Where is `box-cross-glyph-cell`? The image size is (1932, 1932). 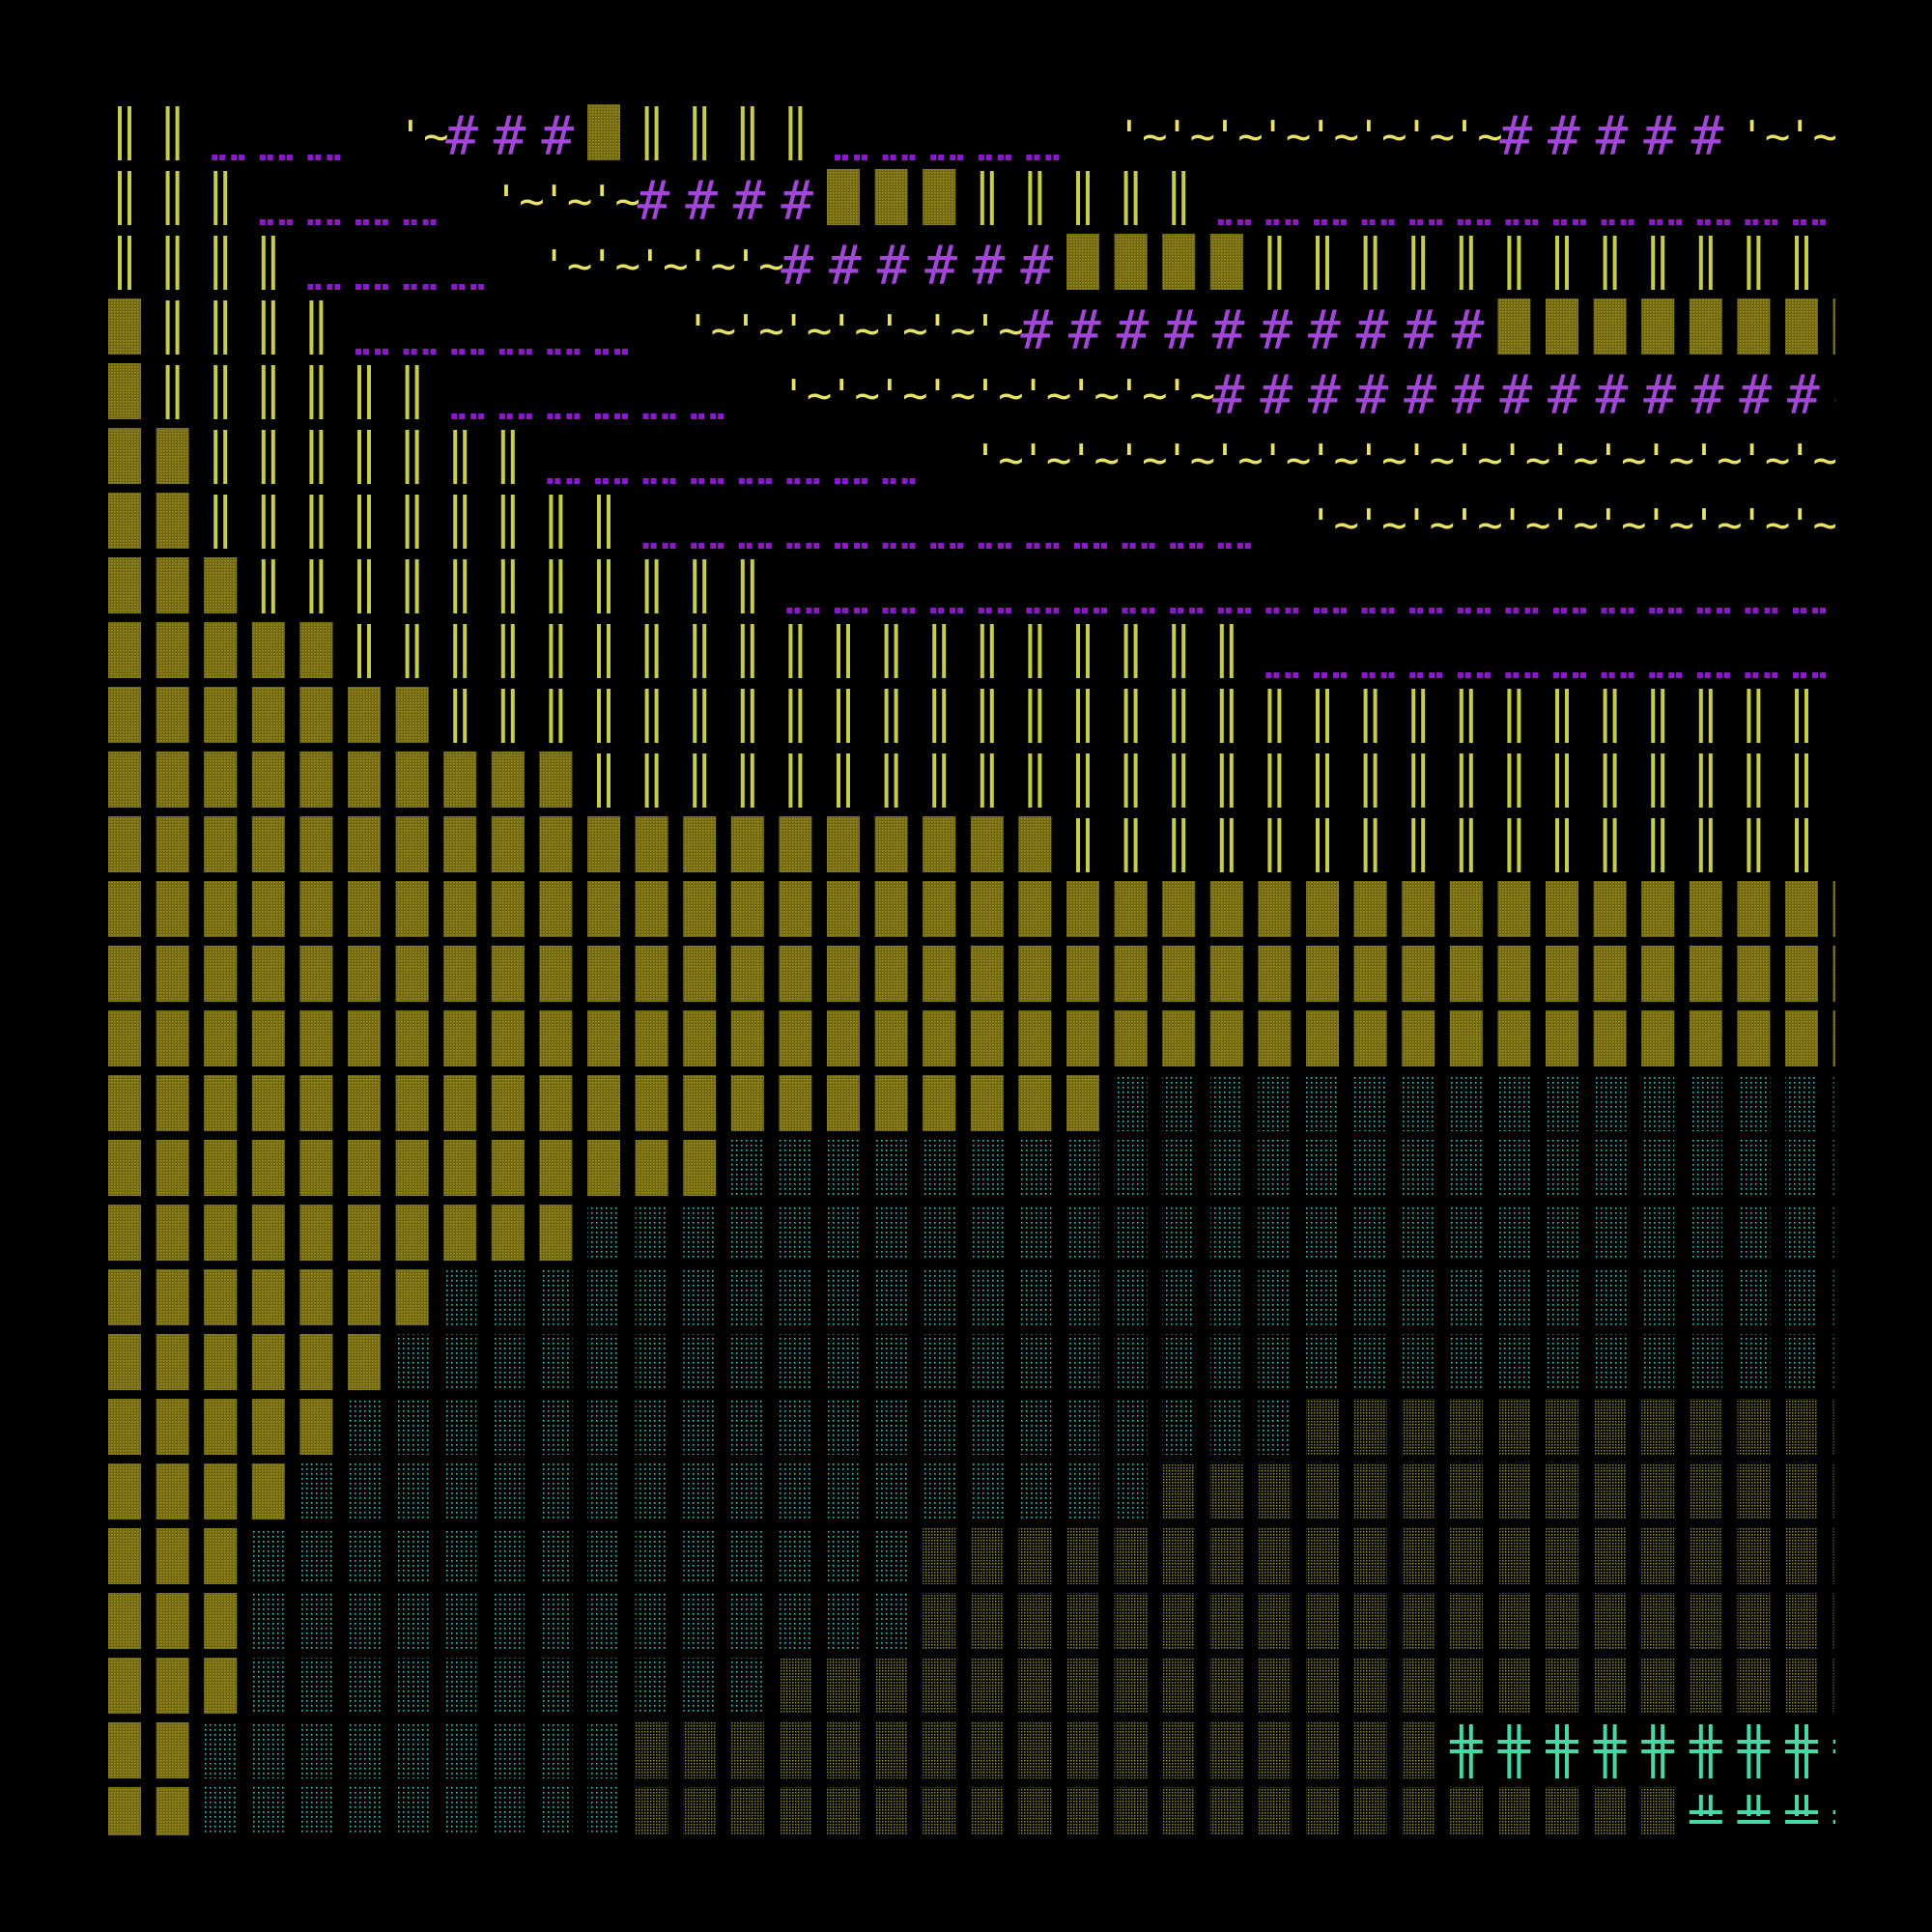 box-cross-glyph-cell is located at coordinates (1834, 1746).